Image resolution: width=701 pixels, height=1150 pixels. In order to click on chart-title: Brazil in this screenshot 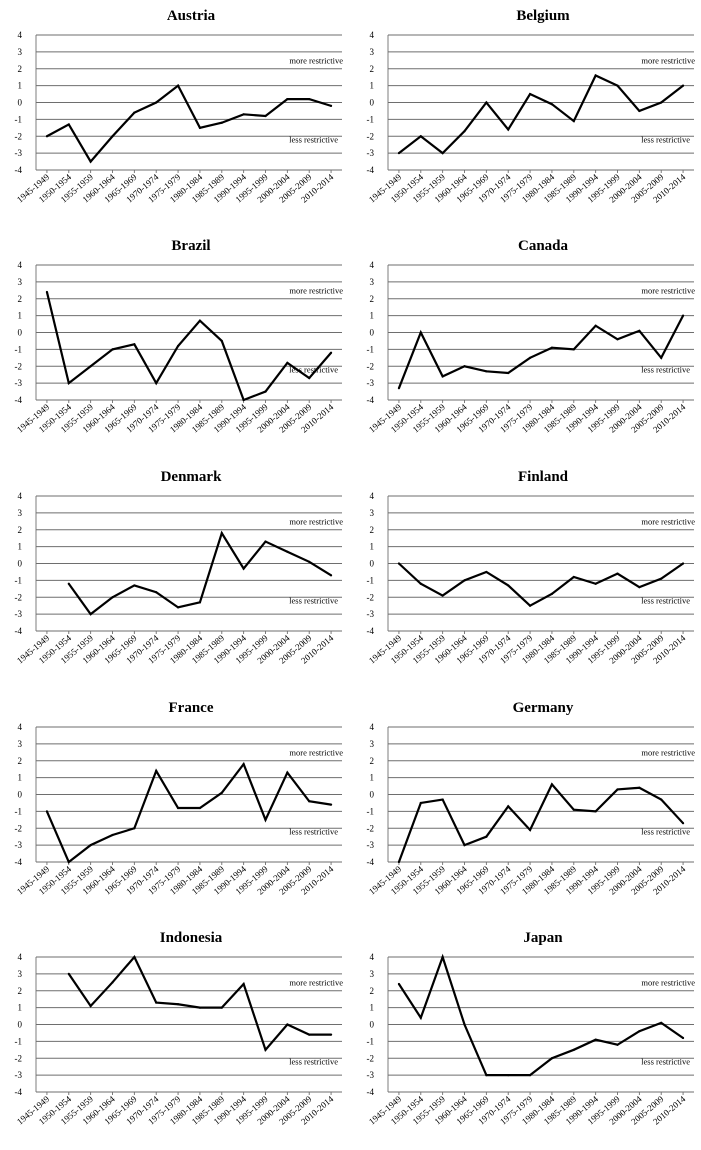, I will do `click(190, 246)`.